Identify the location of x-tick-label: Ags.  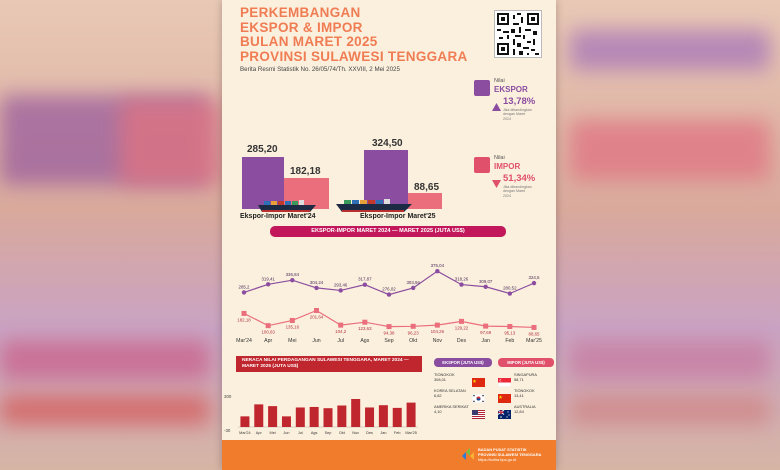
(364, 341).